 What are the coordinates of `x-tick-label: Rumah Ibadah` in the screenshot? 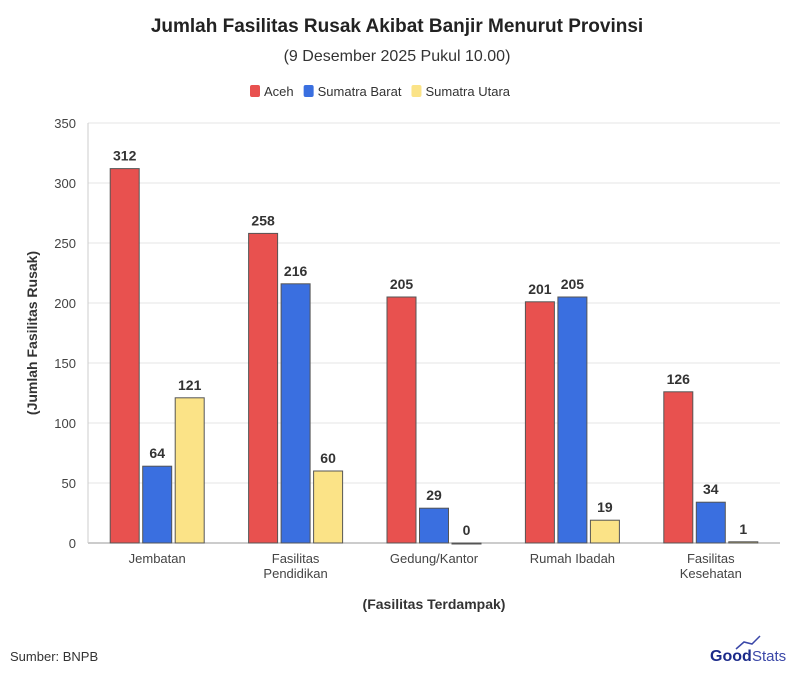 It's located at (572, 558).